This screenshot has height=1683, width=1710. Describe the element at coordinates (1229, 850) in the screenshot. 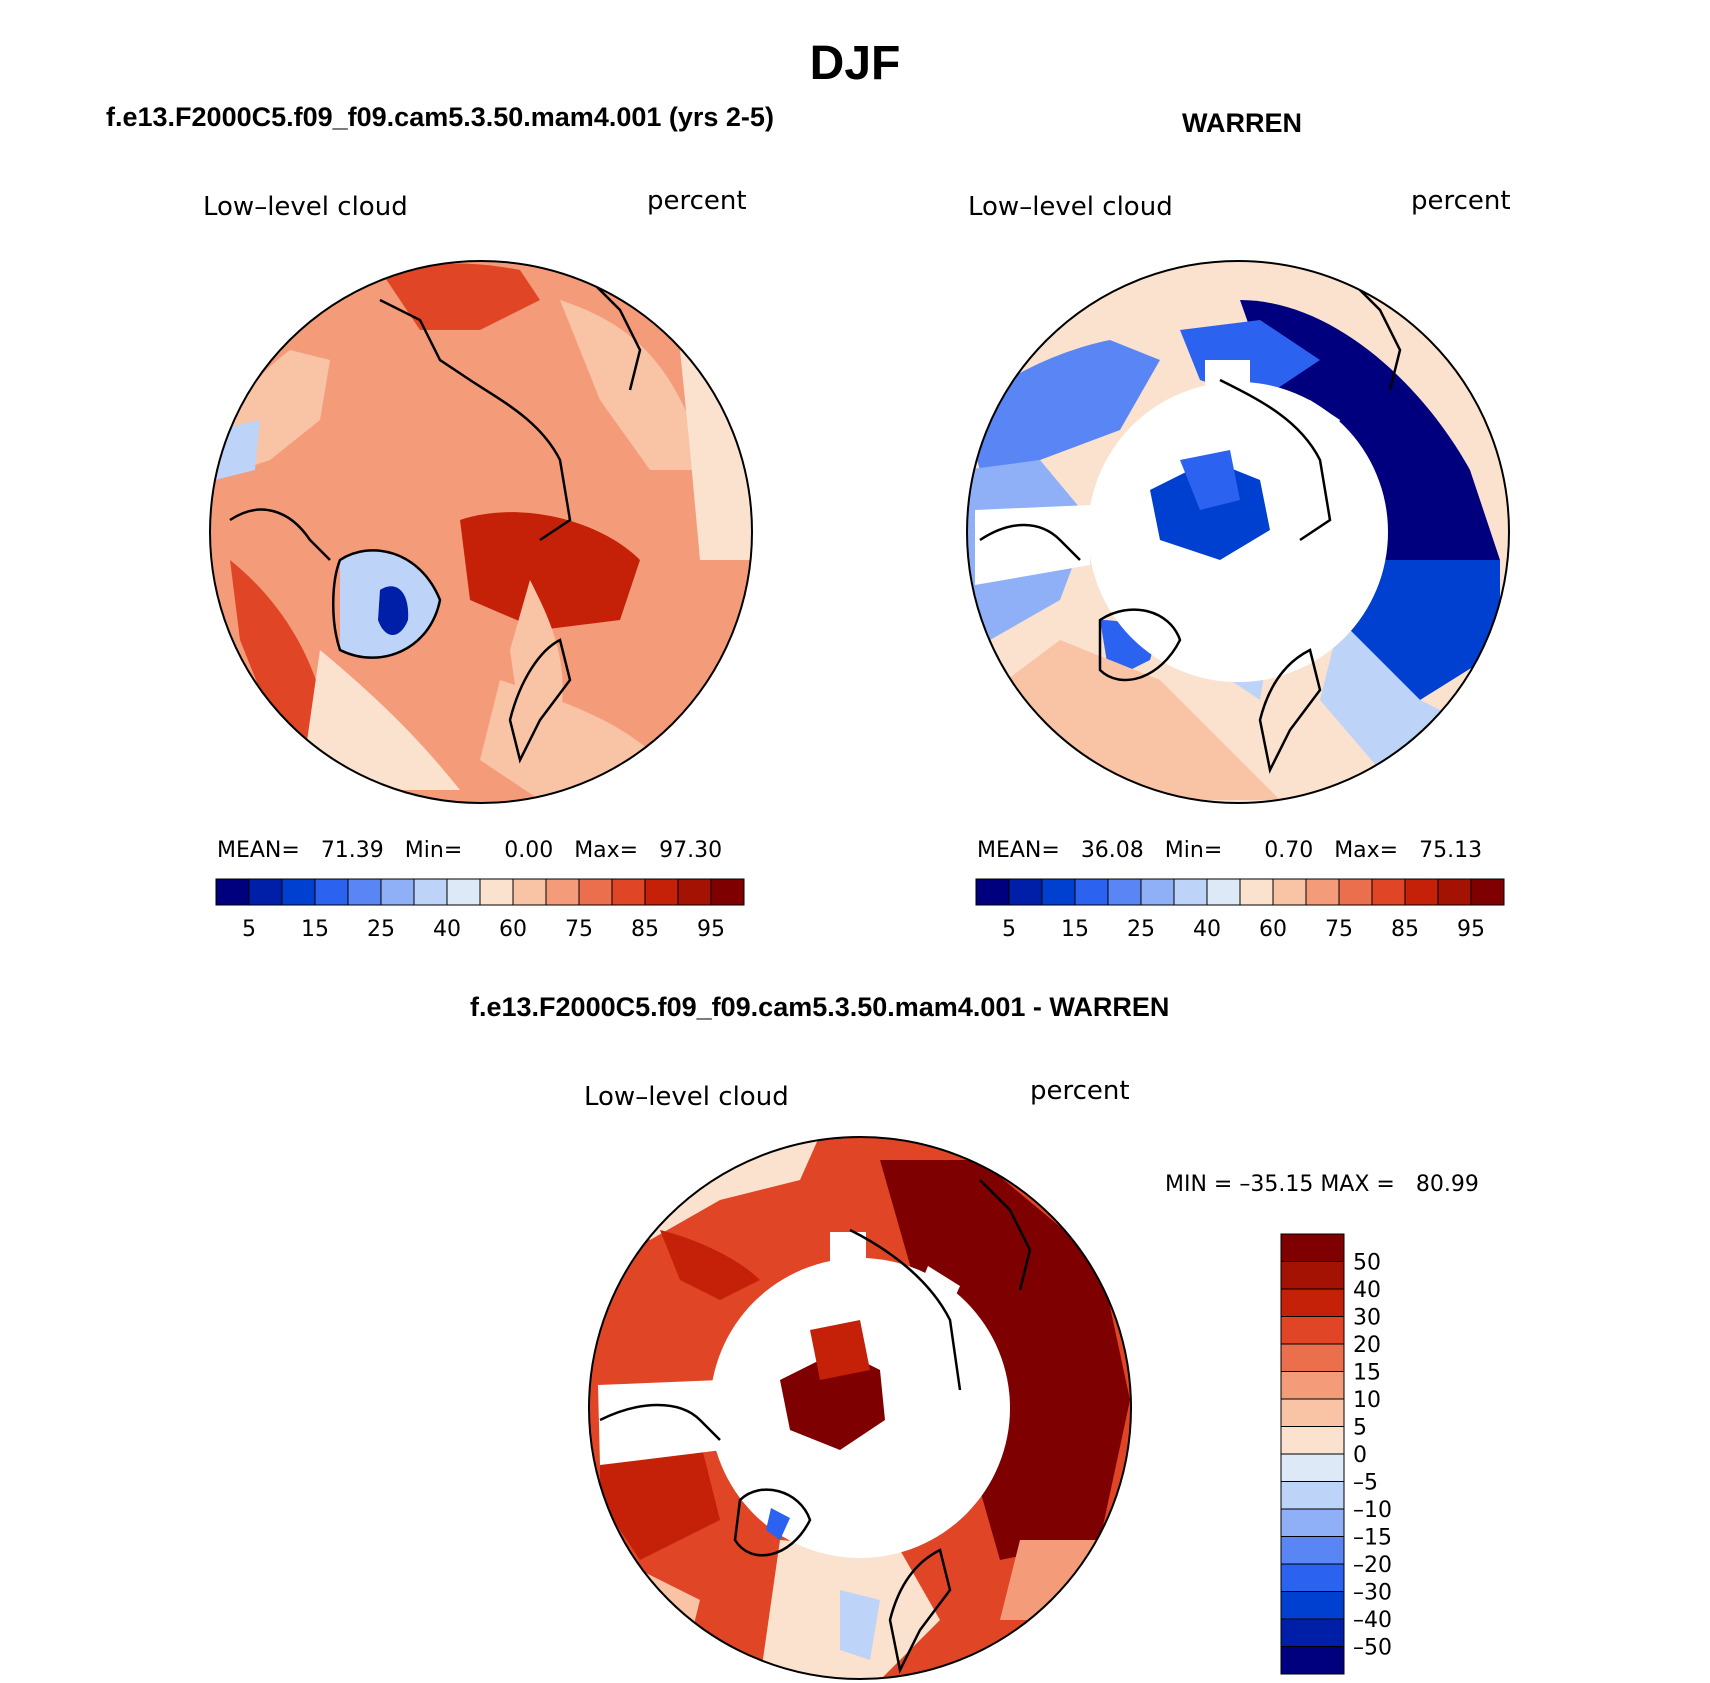

I see `right-stats: MEAN= 36.08 Min= 0.70 Max= 75.13` at that location.